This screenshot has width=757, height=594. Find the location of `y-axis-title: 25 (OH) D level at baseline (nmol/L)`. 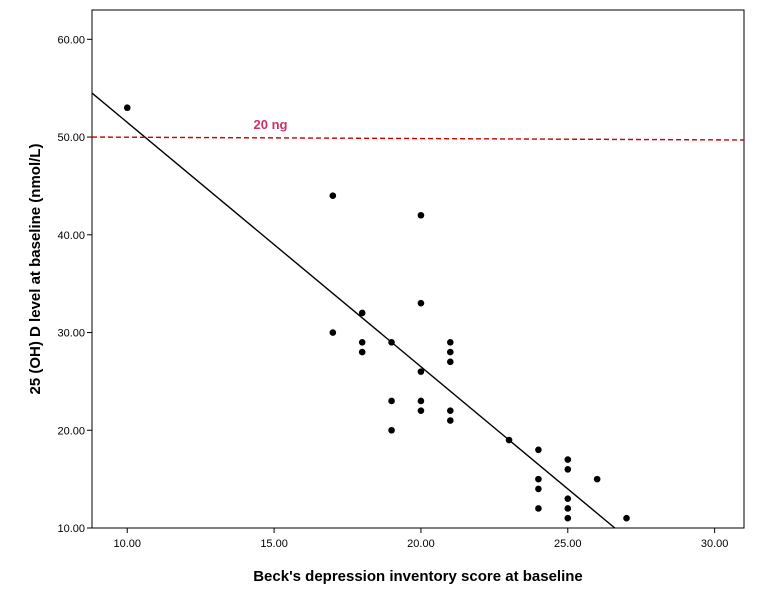

y-axis-title: 25 (OH) D level at baseline (nmol/L) is located at coordinates (35, 269).